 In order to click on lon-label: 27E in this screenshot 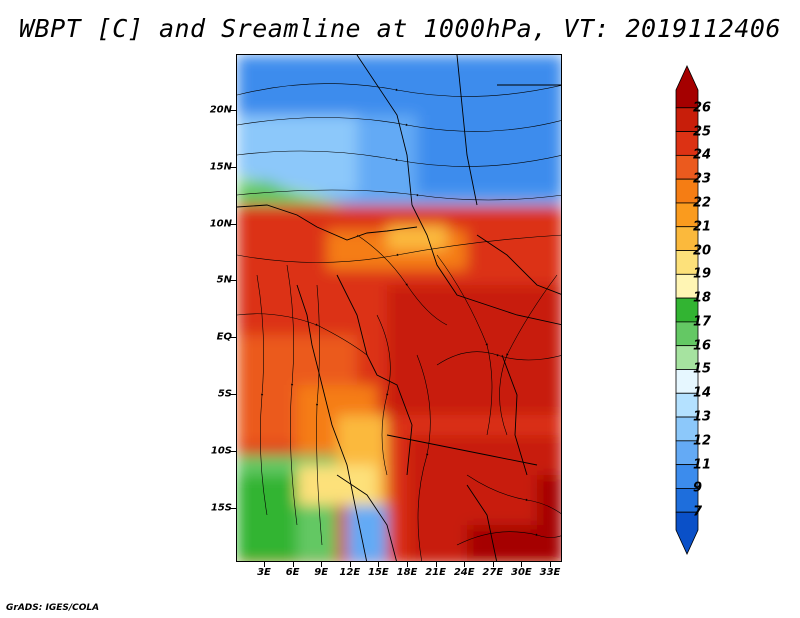, I will do `click(493, 572)`.